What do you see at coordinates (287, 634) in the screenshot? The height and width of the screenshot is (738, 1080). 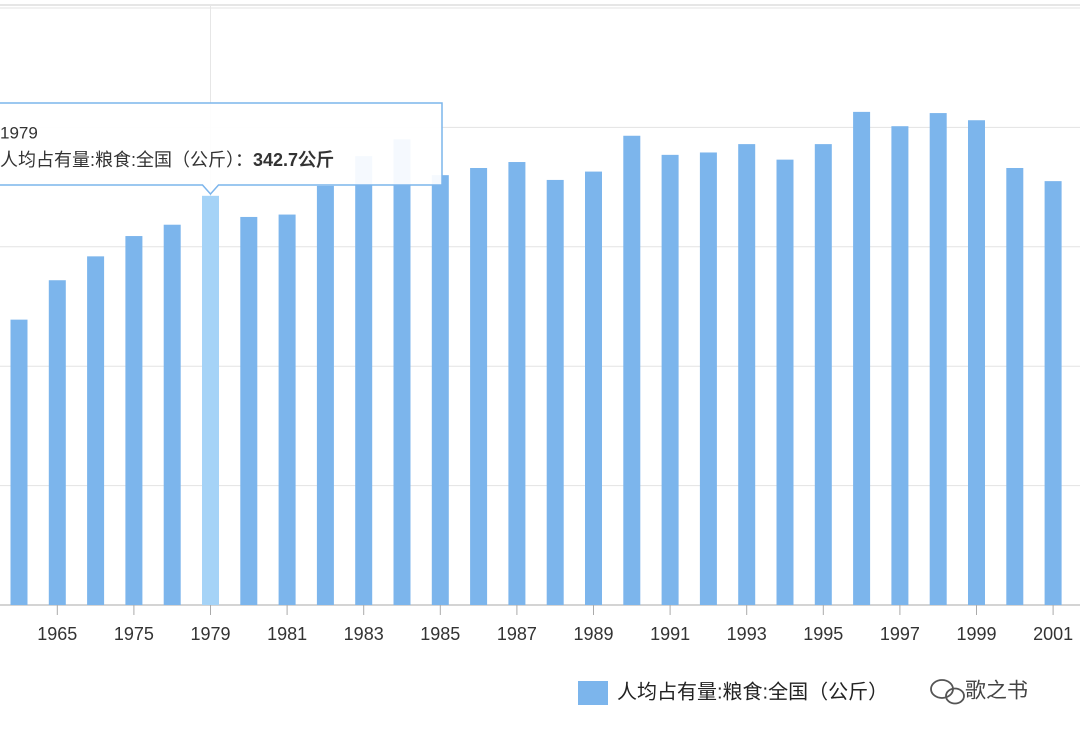 I see `x-tick-label: 1981` at bounding box center [287, 634].